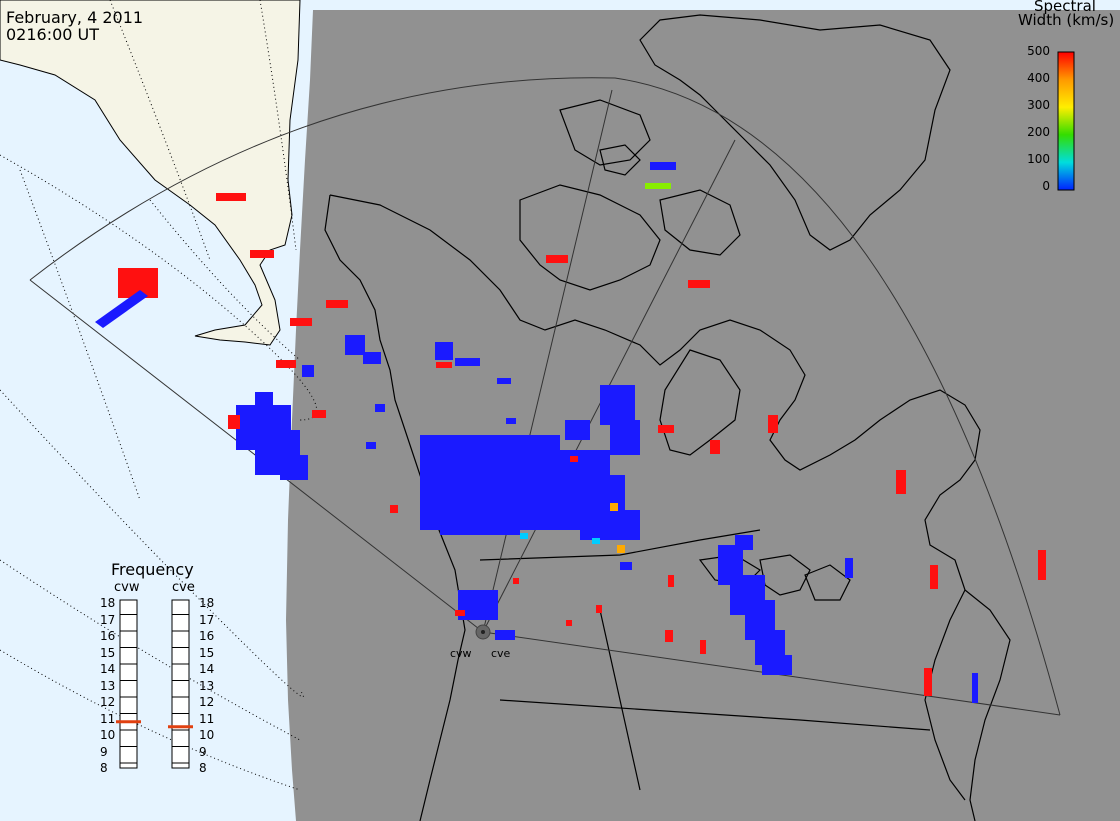 The width and height of the screenshot is (1120, 821). Describe the element at coordinates (461, 653) in the screenshot. I see `radar-label-cvw: cvw` at that location.